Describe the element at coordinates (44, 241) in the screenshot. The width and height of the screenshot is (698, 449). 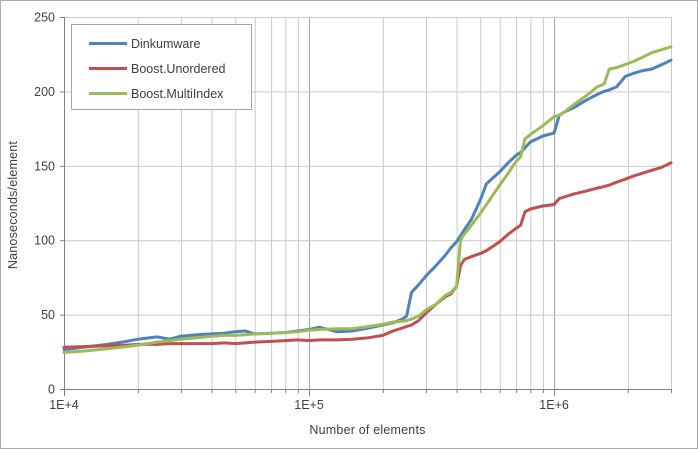
I see `y-tick-label: 100` at that location.